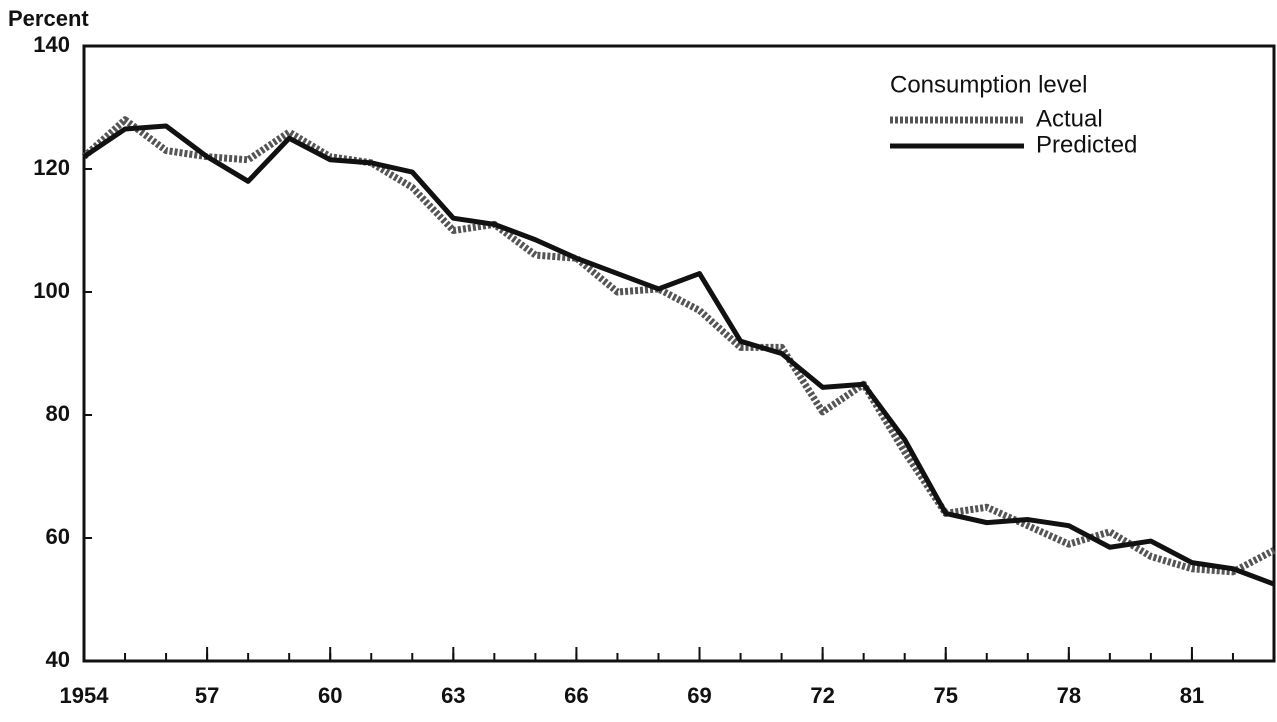 This screenshot has height=722, width=1277. Describe the element at coordinates (453, 695) in the screenshot. I see `x-tick-label: 63` at that location.